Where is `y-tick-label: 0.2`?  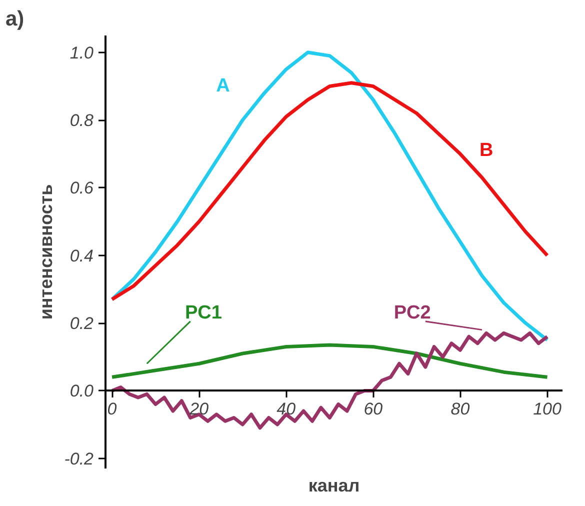 y-tick-label: 0.2 is located at coordinates (82, 324).